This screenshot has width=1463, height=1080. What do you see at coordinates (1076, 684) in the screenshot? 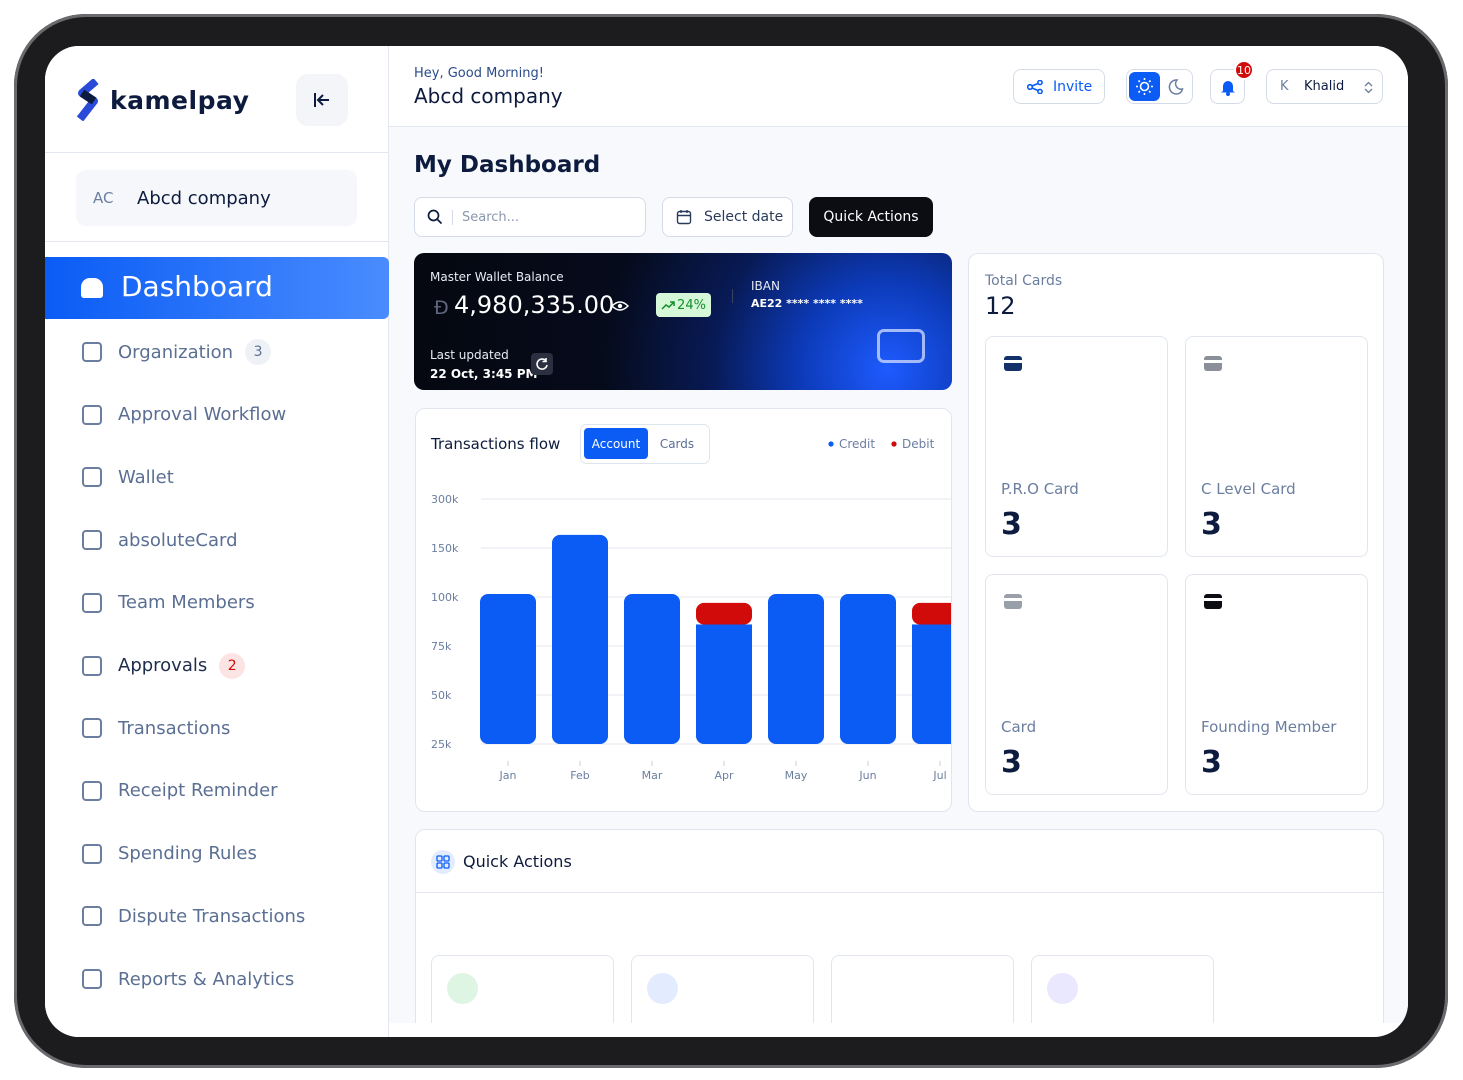
I see `card-tile: Card 3` at bounding box center [1076, 684].